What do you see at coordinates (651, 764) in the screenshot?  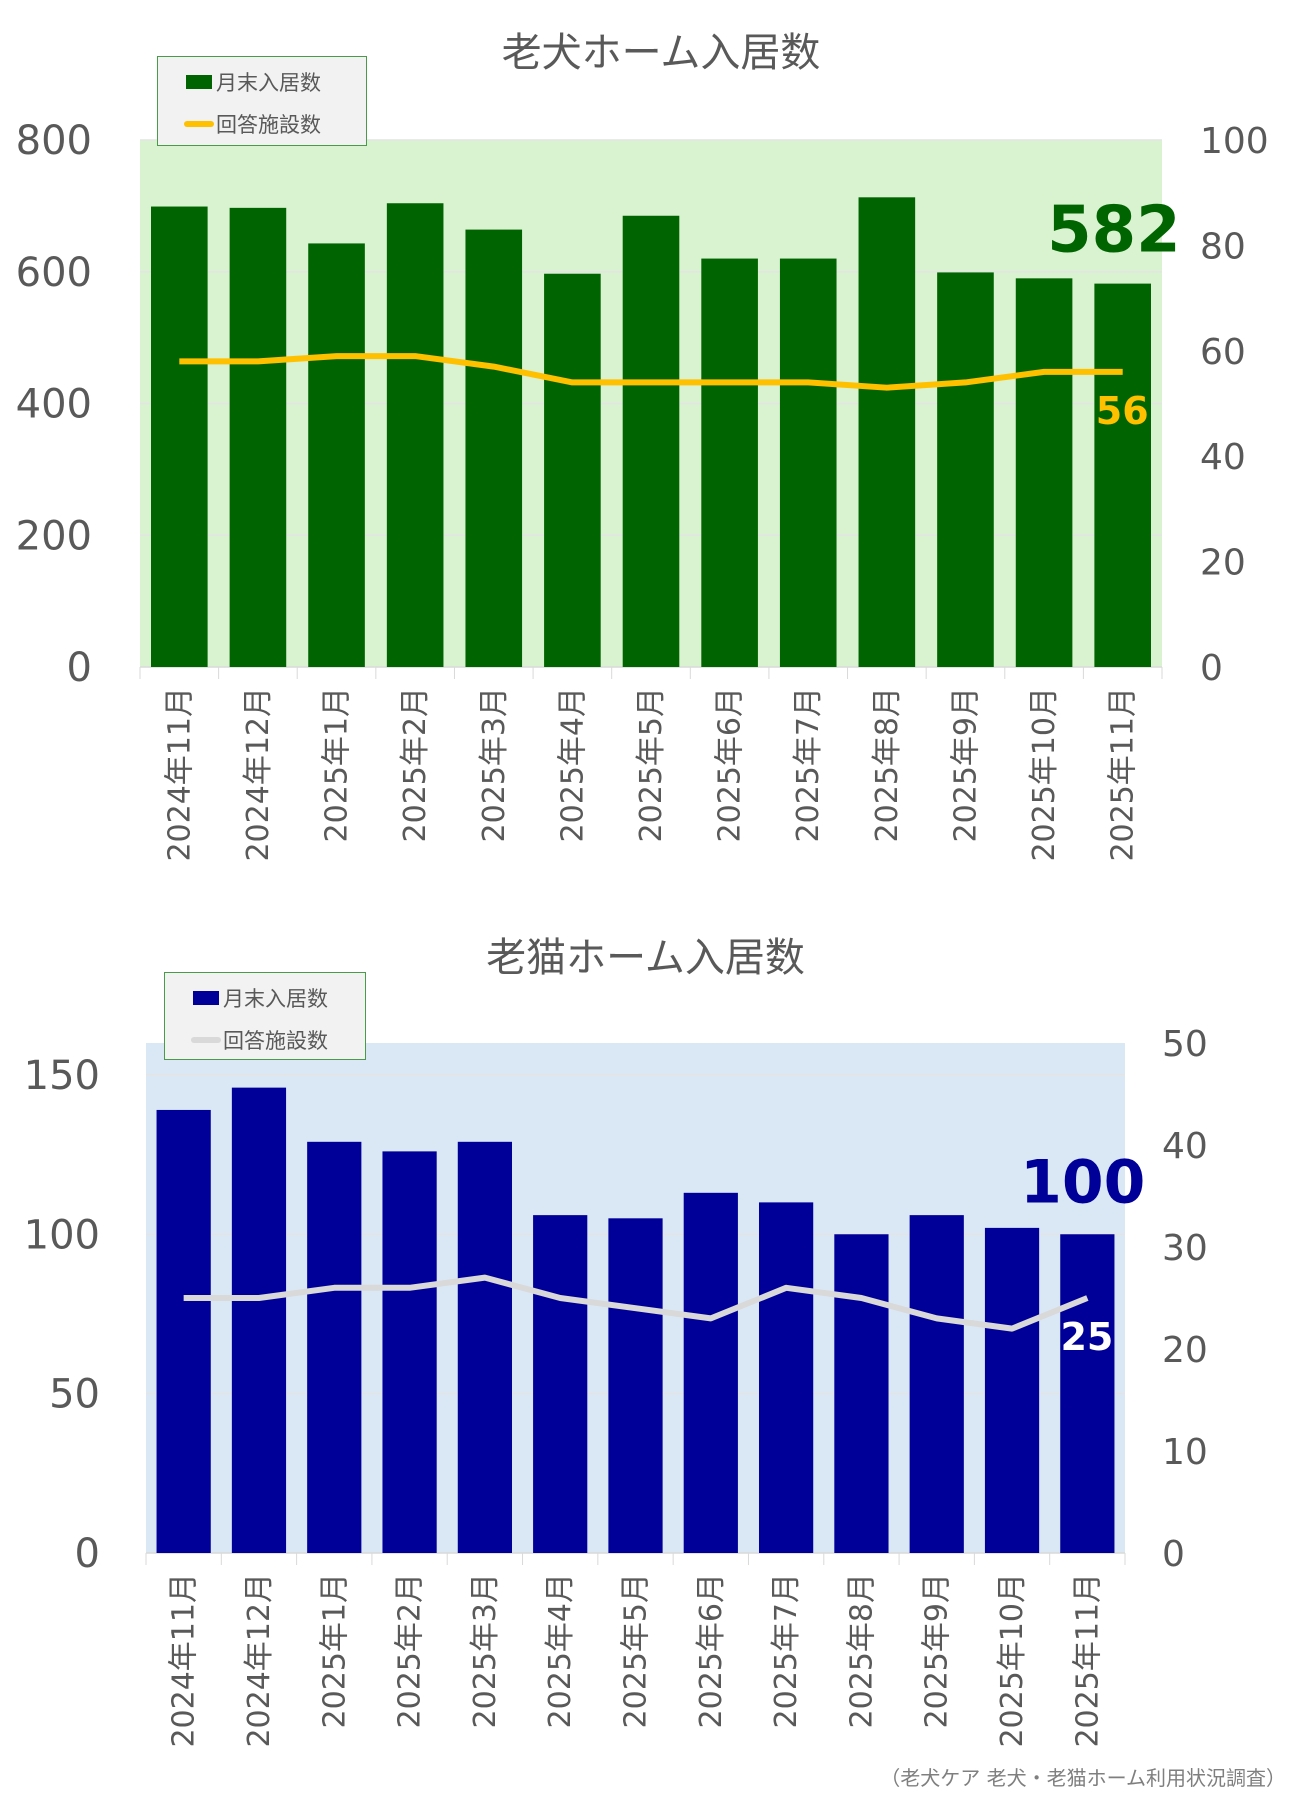 I see `dog-category-label: 2025年5月` at bounding box center [651, 764].